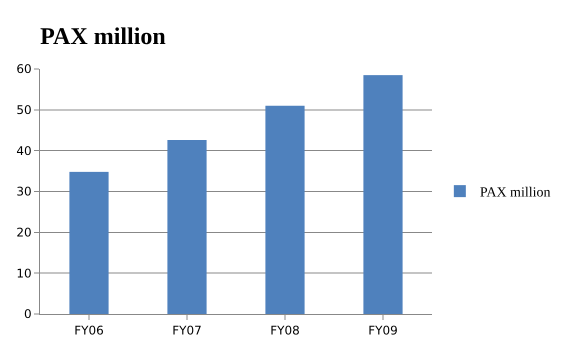 This screenshot has height=354, width=574. Describe the element at coordinates (24, 69) in the screenshot. I see `y-tick-label: 60` at that location.